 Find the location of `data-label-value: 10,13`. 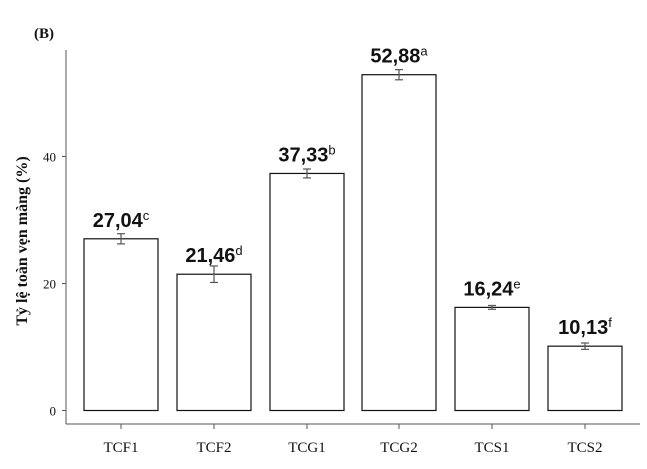

data-label-value: 10,13 is located at coordinates (583, 328).